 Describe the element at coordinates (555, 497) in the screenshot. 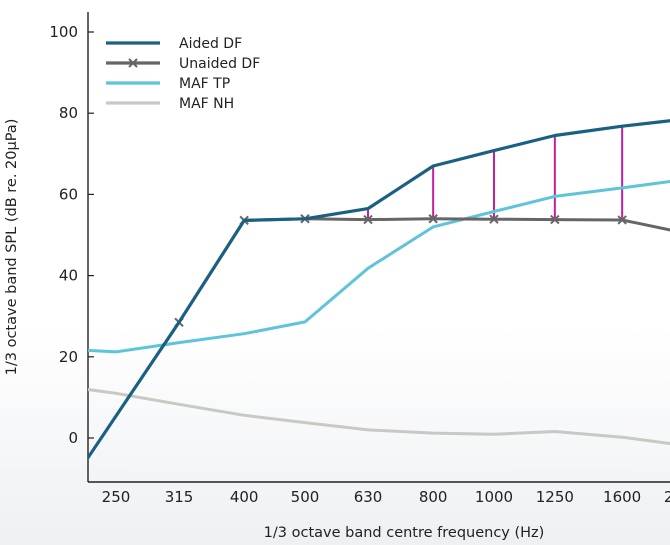

I see `x-tick-label: 1250` at that location.